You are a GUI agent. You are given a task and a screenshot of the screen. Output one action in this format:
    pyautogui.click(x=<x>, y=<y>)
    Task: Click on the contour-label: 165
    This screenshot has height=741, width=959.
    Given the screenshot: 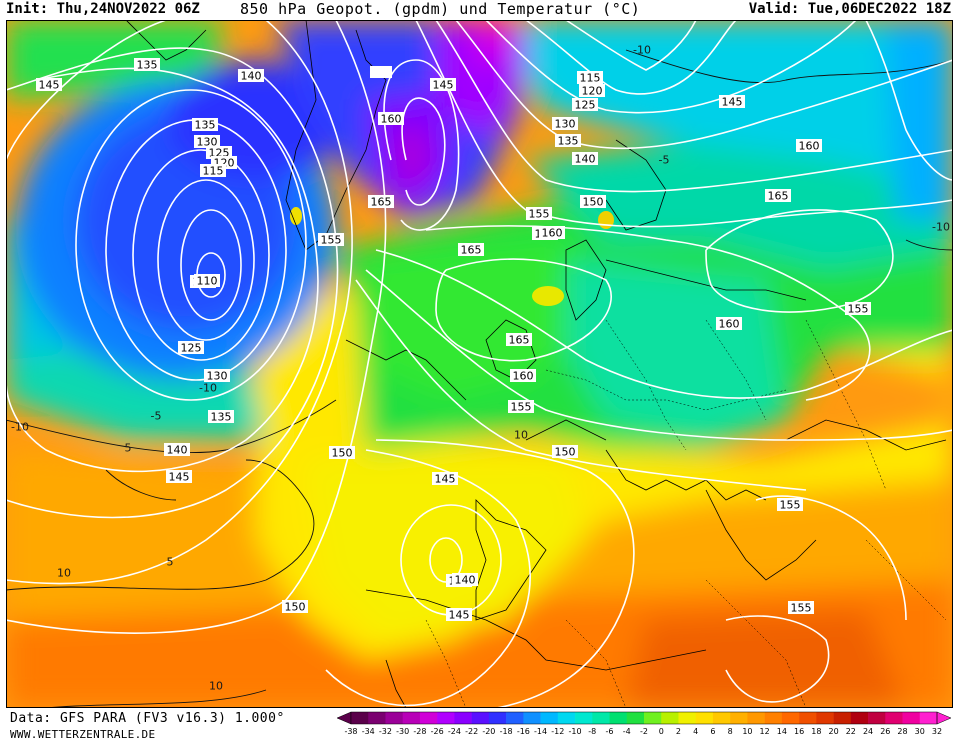 What is the action you would take?
    pyautogui.click(x=381, y=202)
    